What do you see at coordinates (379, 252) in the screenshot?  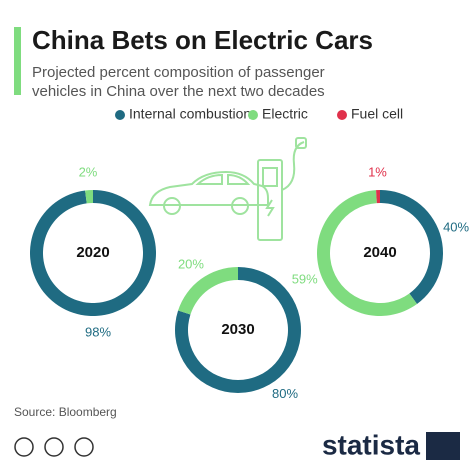 I see `donut-center-label: 2040` at bounding box center [379, 252].